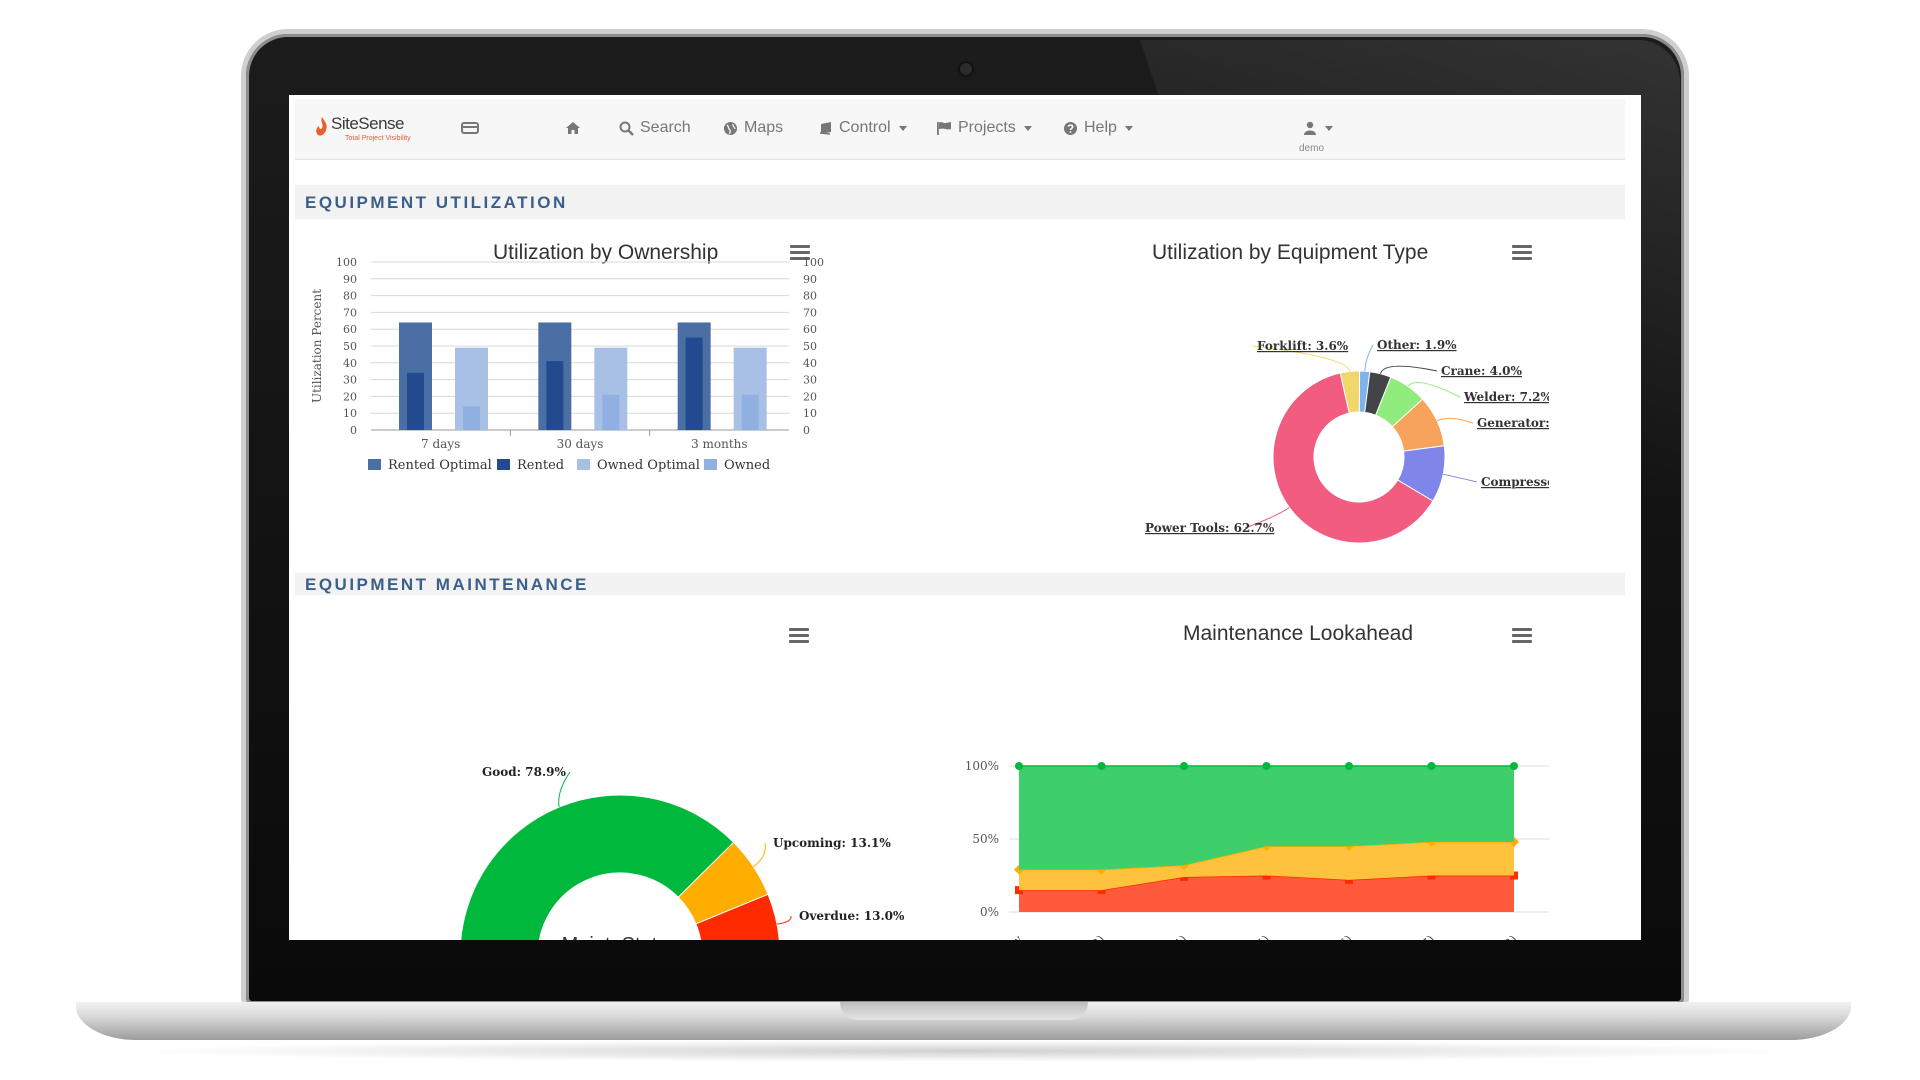 This screenshot has width=1920, height=1080. Describe the element at coordinates (825, 128) in the screenshot. I see `binder-icon` at that location.